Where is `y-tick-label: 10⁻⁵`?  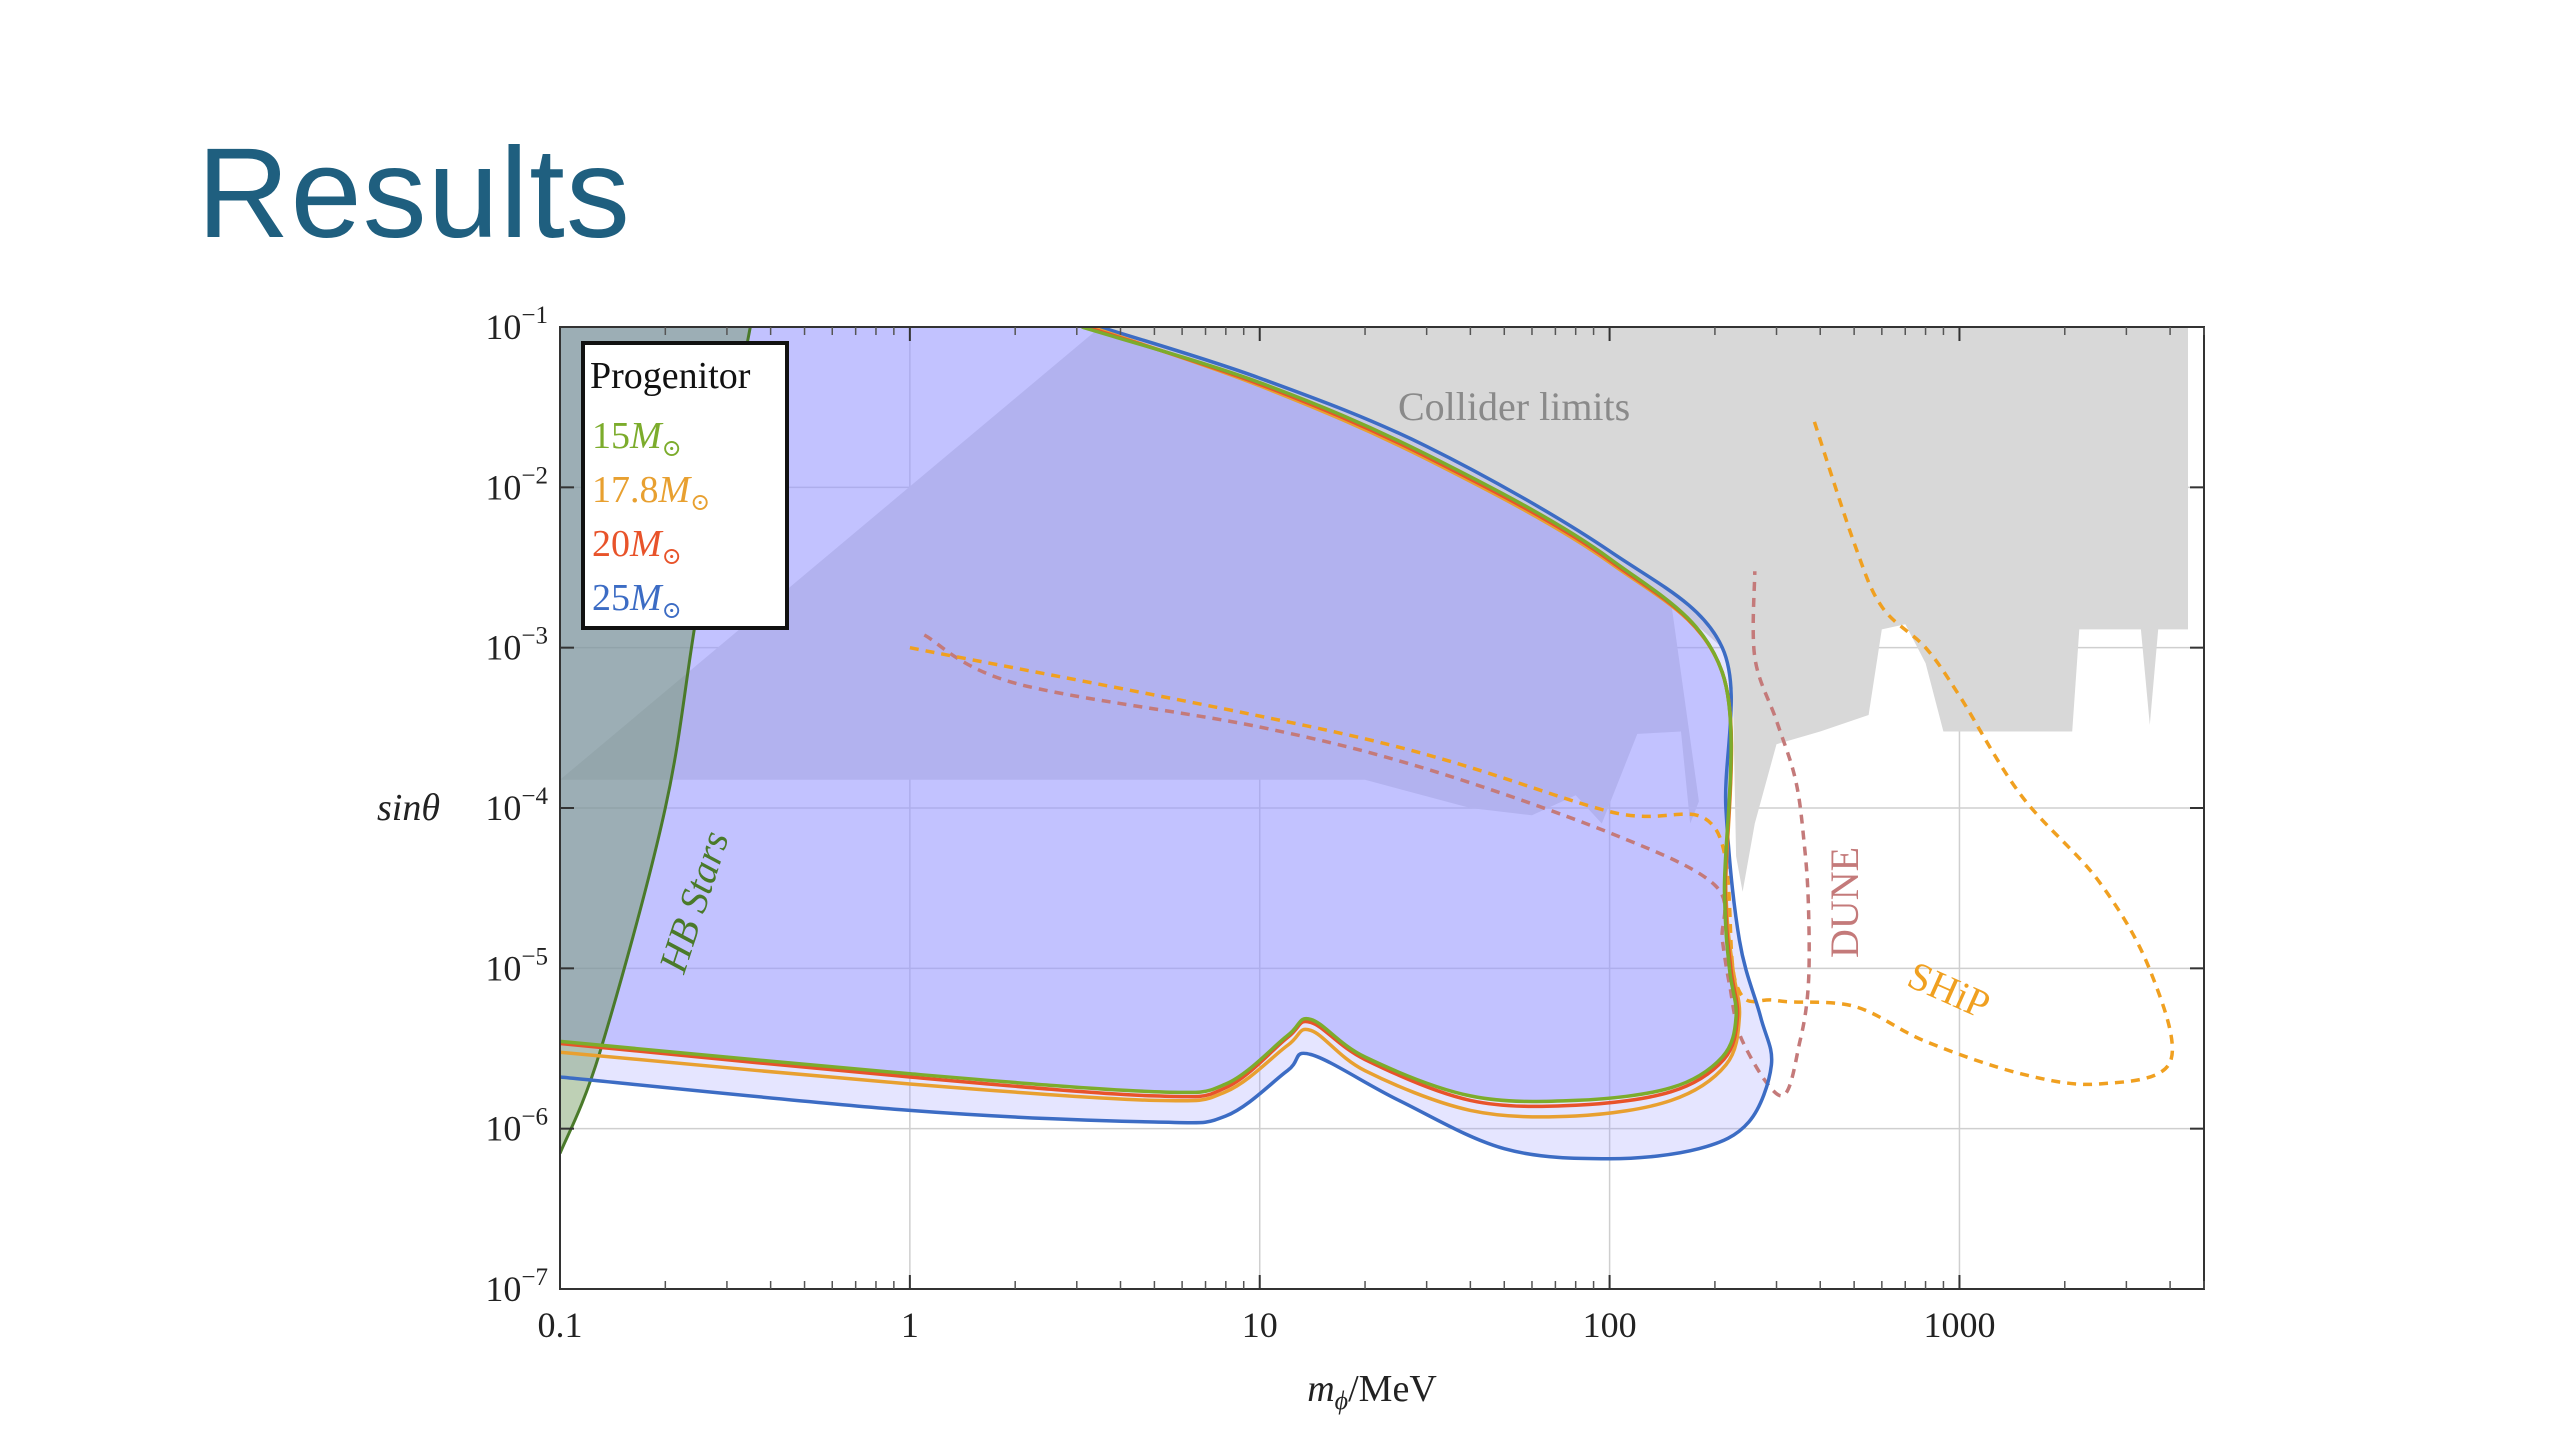 y-tick-label: 10⁻⁵ is located at coordinates (516, 965).